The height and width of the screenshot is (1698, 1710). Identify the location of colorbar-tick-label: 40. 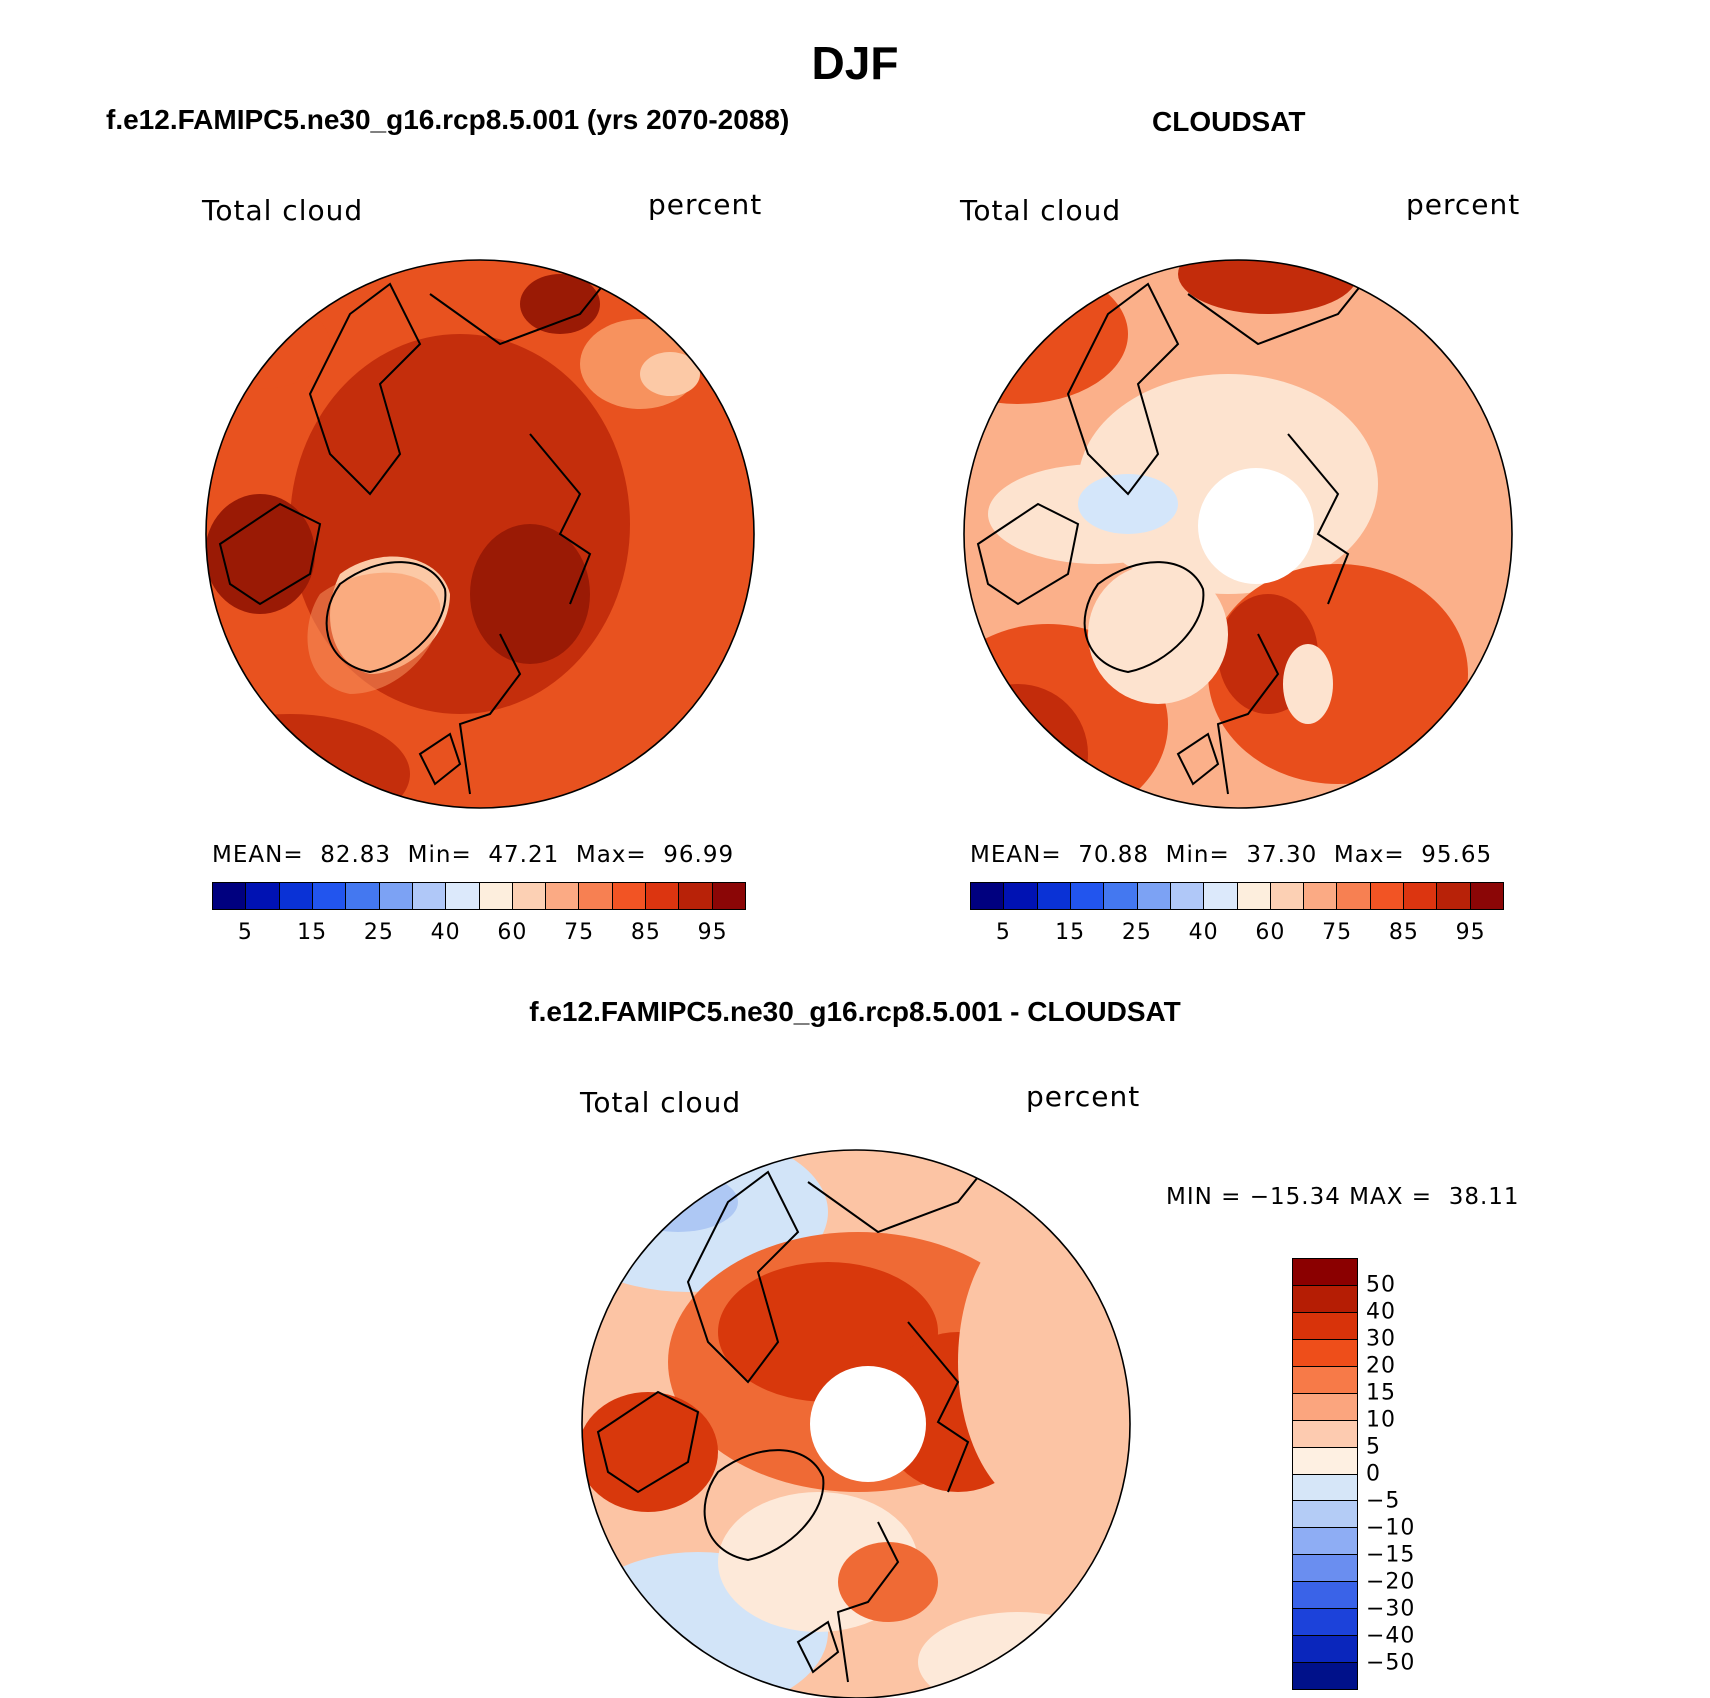
(1381, 1312).